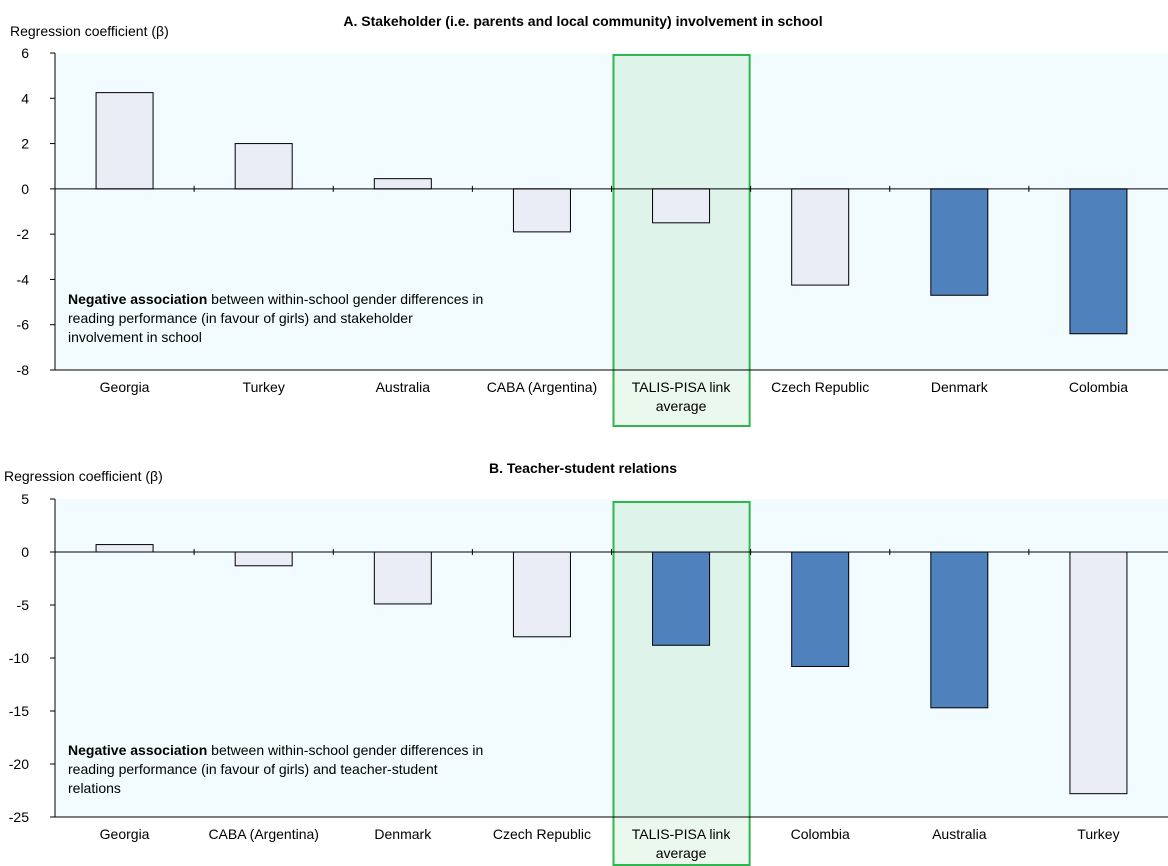 The image size is (1168, 866). I want to click on panel-a-y-axis-label: Regression coefficient (β), so click(89, 31).